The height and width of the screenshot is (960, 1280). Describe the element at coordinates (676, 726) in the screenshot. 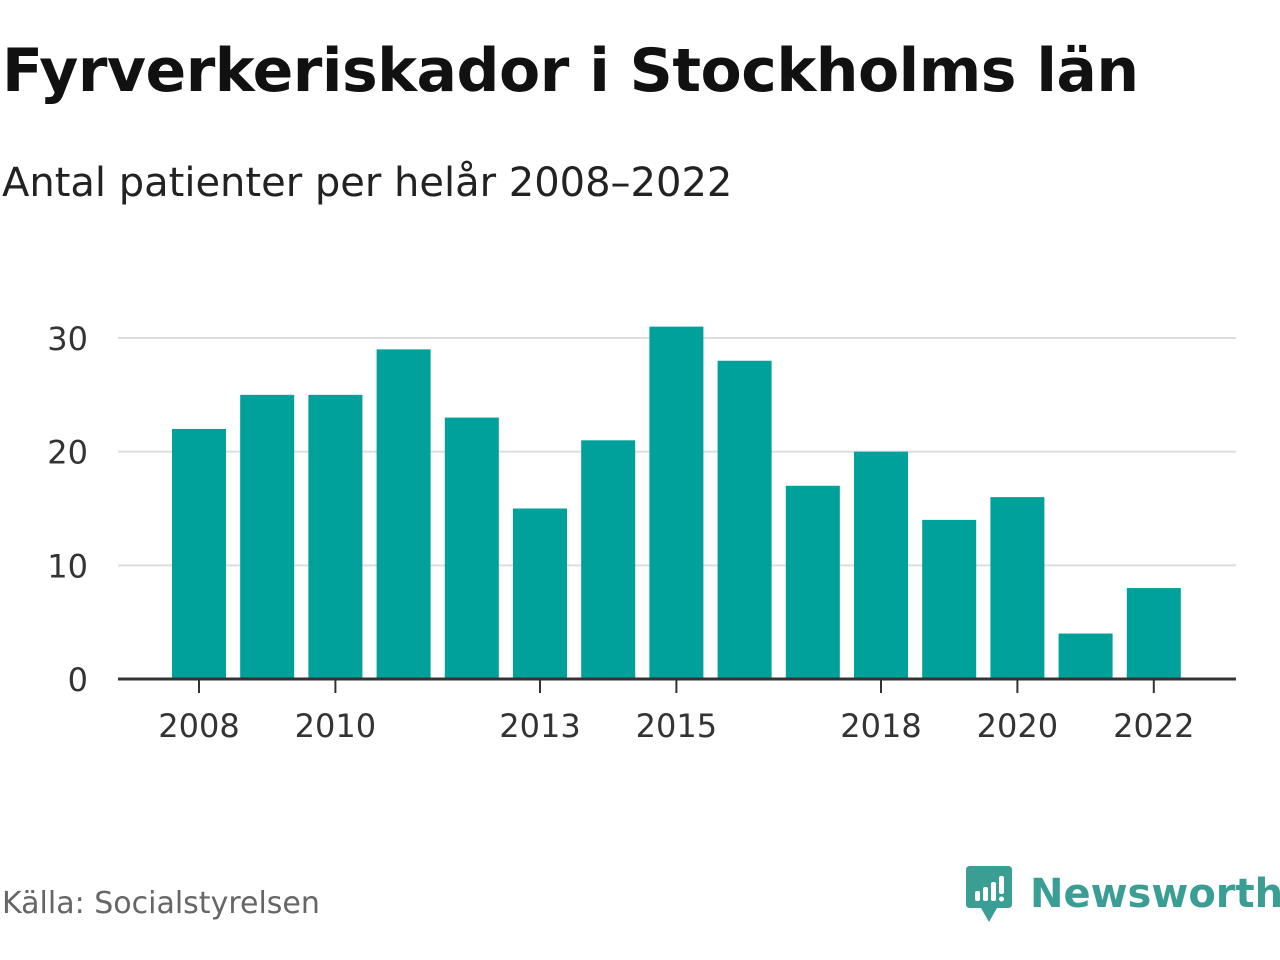

I see `x-tick-label: 2015` at that location.